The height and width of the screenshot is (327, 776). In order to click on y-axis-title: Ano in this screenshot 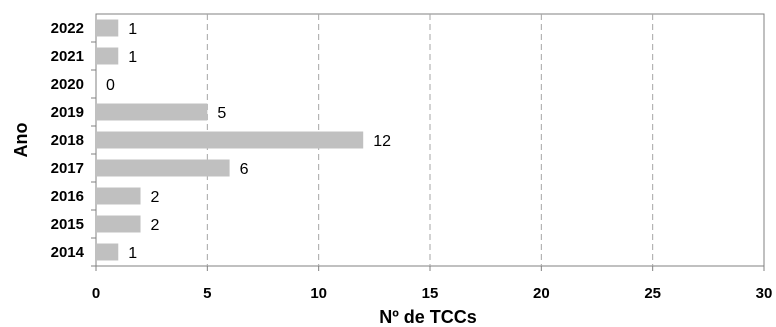, I will do `click(21, 140)`.